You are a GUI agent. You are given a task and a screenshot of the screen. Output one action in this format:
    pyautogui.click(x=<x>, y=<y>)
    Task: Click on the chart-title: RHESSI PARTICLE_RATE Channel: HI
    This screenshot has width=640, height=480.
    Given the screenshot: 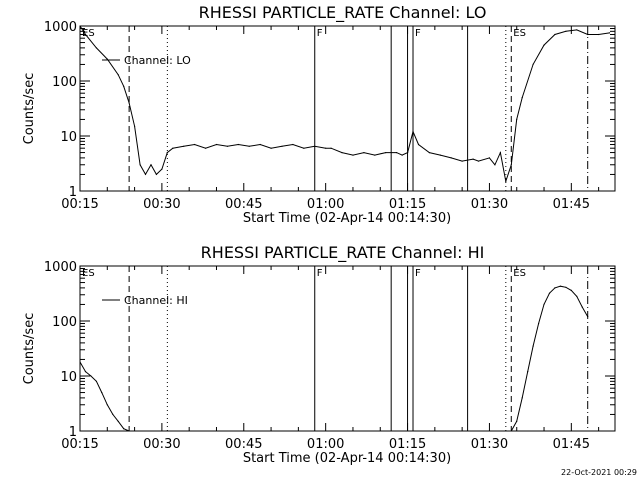 What is the action you would take?
    pyautogui.click(x=343, y=253)
    